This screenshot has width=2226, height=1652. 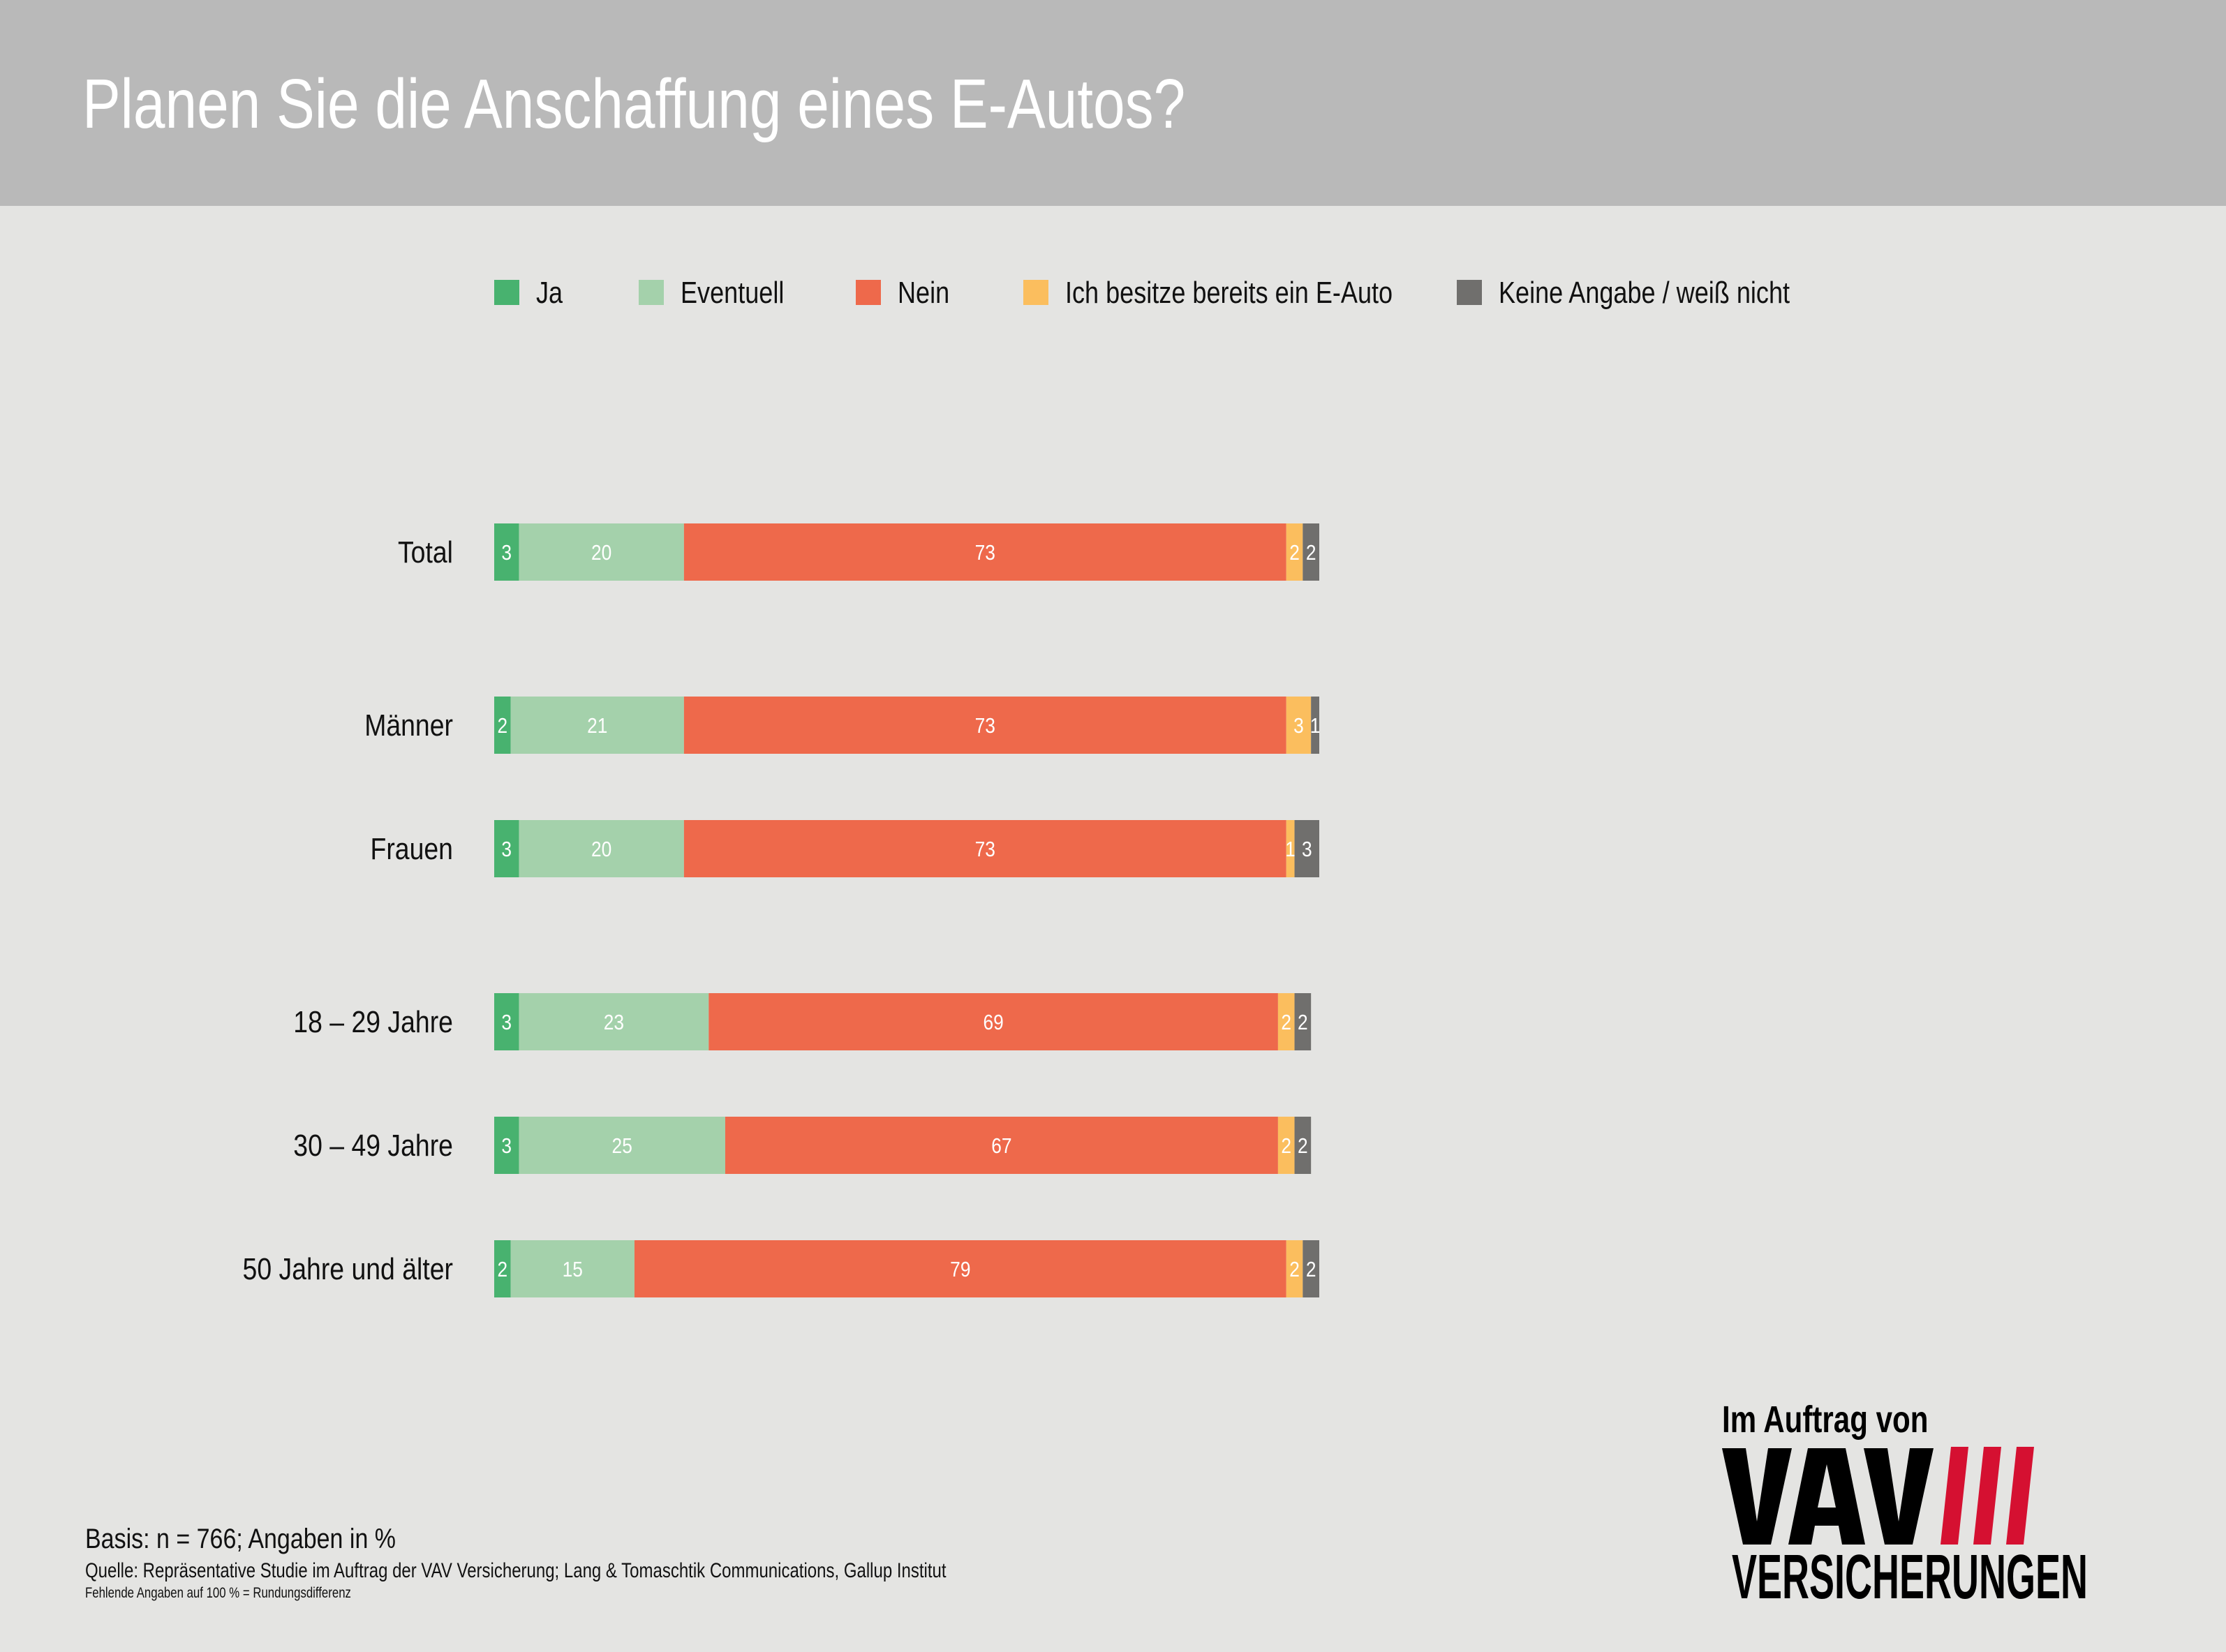 What do you see at coordinates (373, 1021) in the screenshot?
I see `category-label: 18 – 29 Jahre` at bounding box center [373, 1021].